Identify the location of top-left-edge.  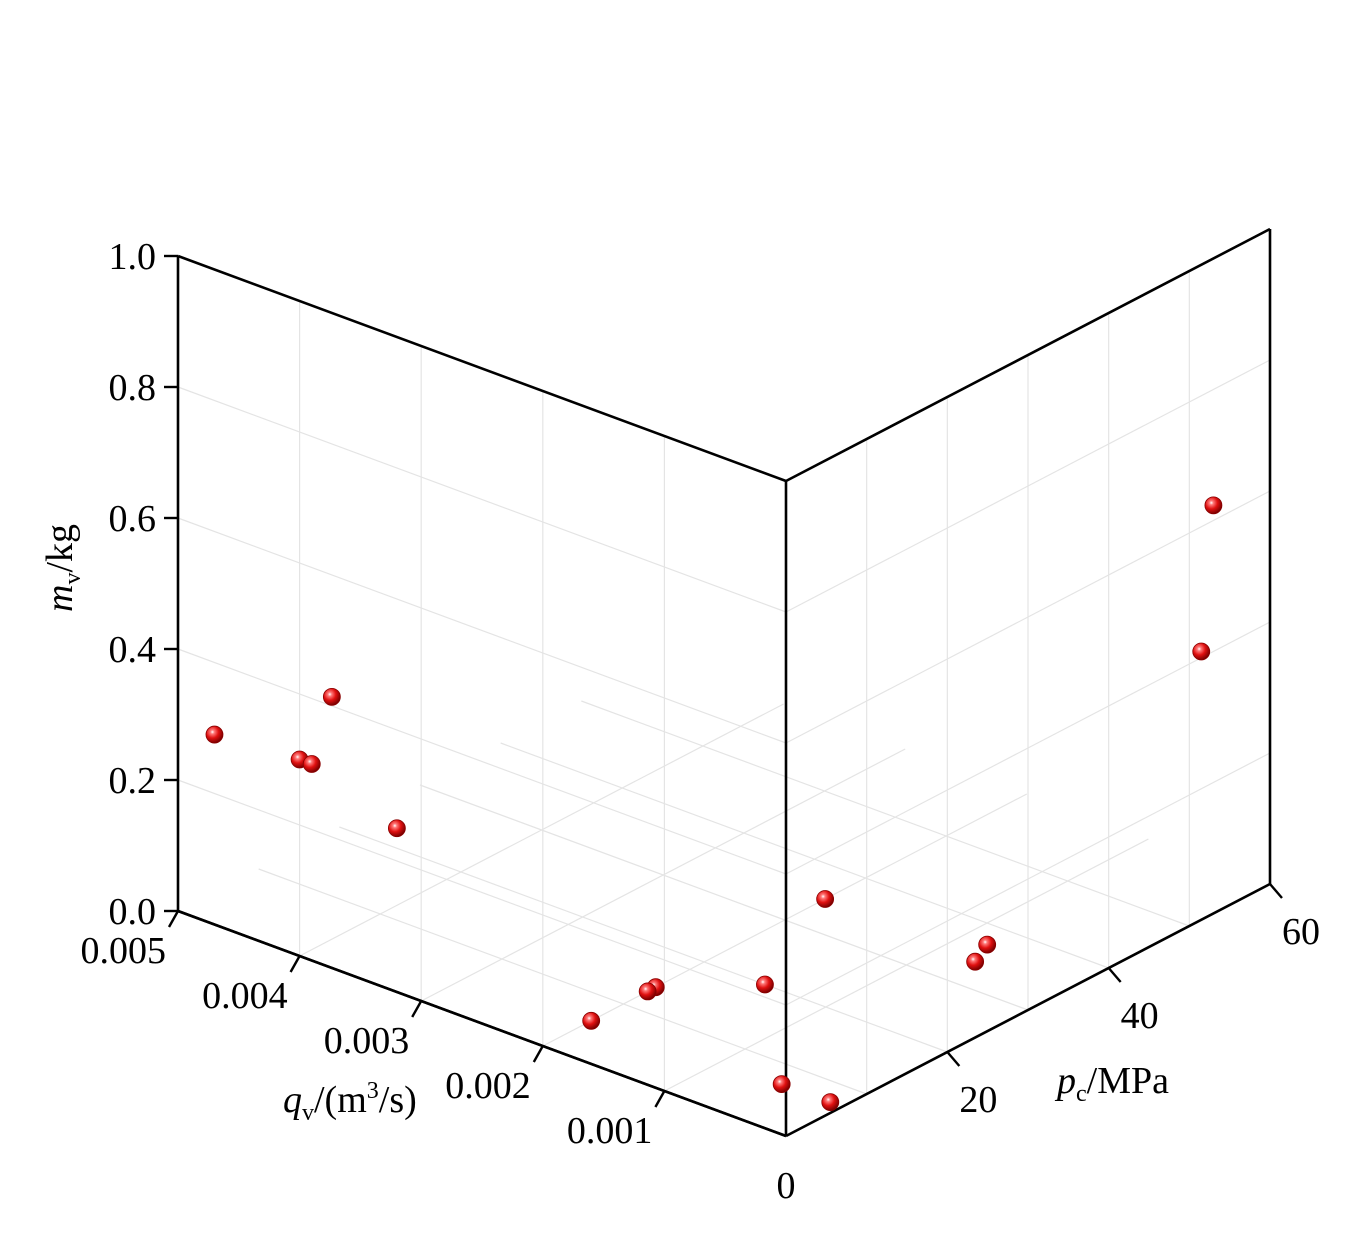
(482, 368).